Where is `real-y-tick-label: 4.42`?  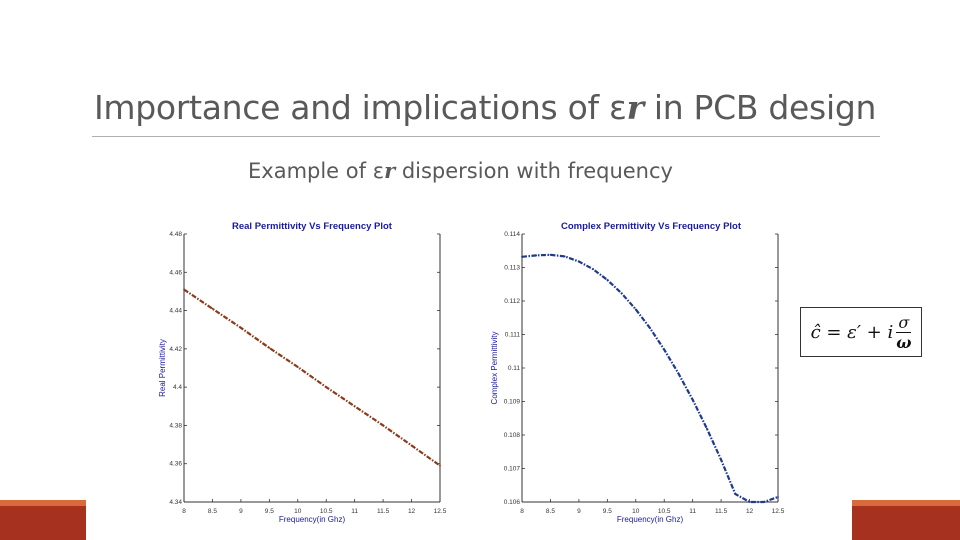
real-y-tick-label: 4.42 is located at coordinates (175, 349).